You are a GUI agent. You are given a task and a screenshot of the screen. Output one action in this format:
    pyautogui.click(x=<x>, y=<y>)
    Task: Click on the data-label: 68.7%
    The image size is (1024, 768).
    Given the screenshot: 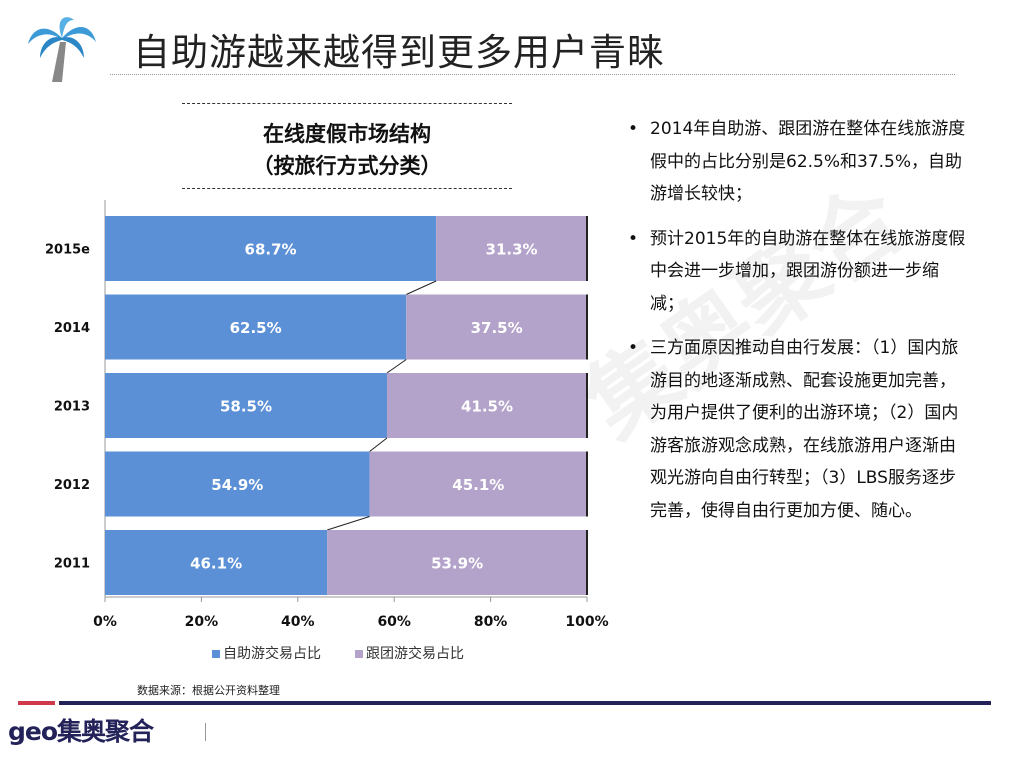 What is the action you would take?
    pyautogui.click(x=271, y=250)
    